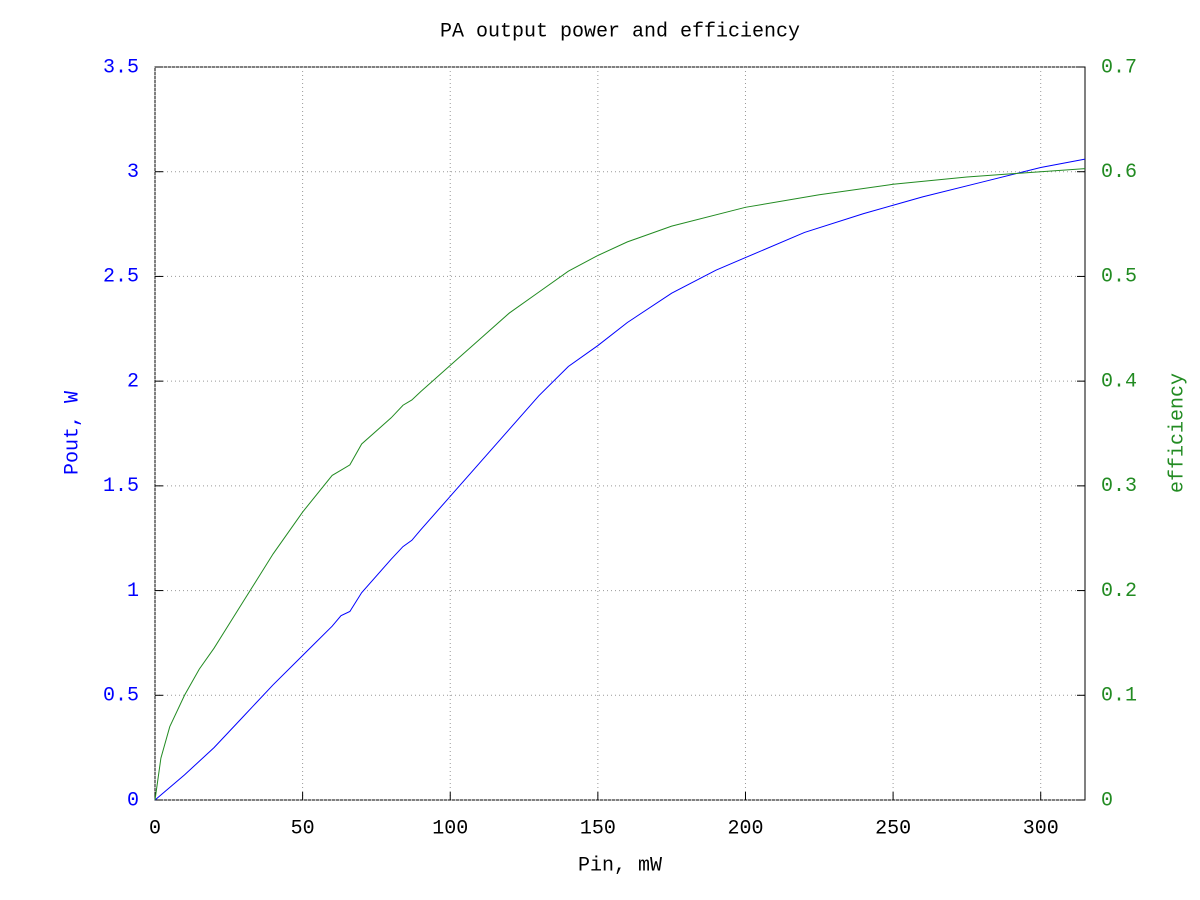  Describe the element at coordinates (133, 591) in the screenshot. I see `y-tick-label: 1` at that location.